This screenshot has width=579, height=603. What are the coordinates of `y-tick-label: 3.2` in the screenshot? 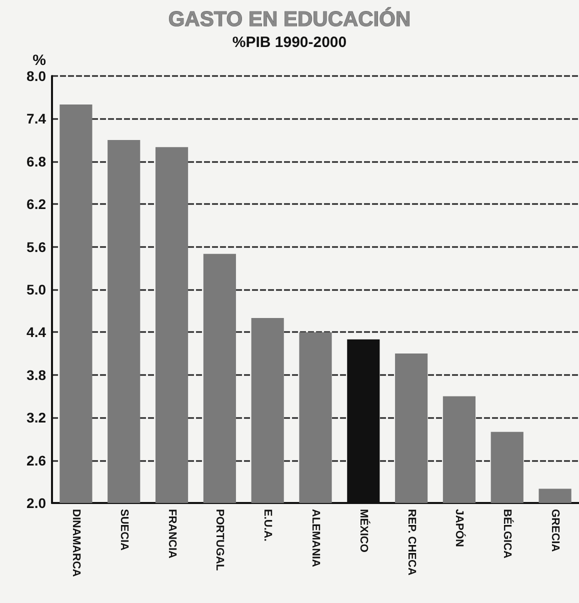 It's located at (36, 418).